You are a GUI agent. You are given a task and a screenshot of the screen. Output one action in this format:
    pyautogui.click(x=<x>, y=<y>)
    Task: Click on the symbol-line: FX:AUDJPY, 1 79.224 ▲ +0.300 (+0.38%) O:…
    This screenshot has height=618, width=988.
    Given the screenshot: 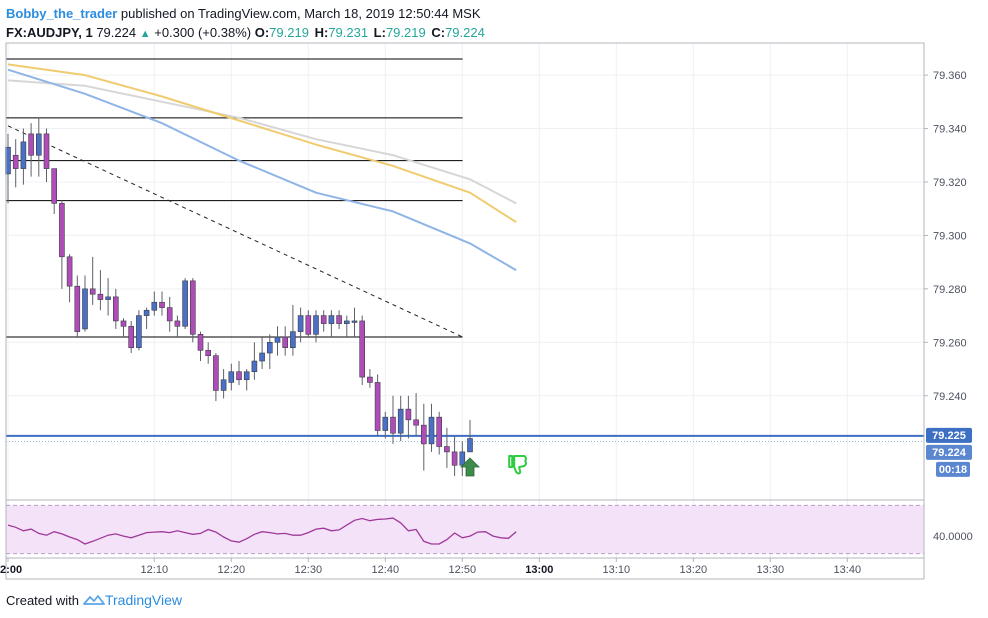 What is the action you would take?
    pyautogui.click(x=246, y=32)
    